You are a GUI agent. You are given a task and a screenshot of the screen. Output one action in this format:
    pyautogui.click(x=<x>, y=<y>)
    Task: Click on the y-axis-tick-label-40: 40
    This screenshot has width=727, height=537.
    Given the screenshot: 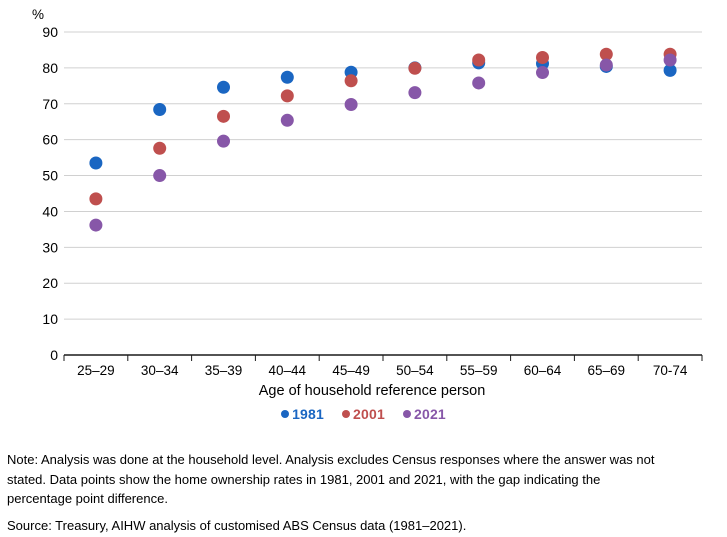 What is the action you would take?
    pyautogui.click(x=50, y=211)
    